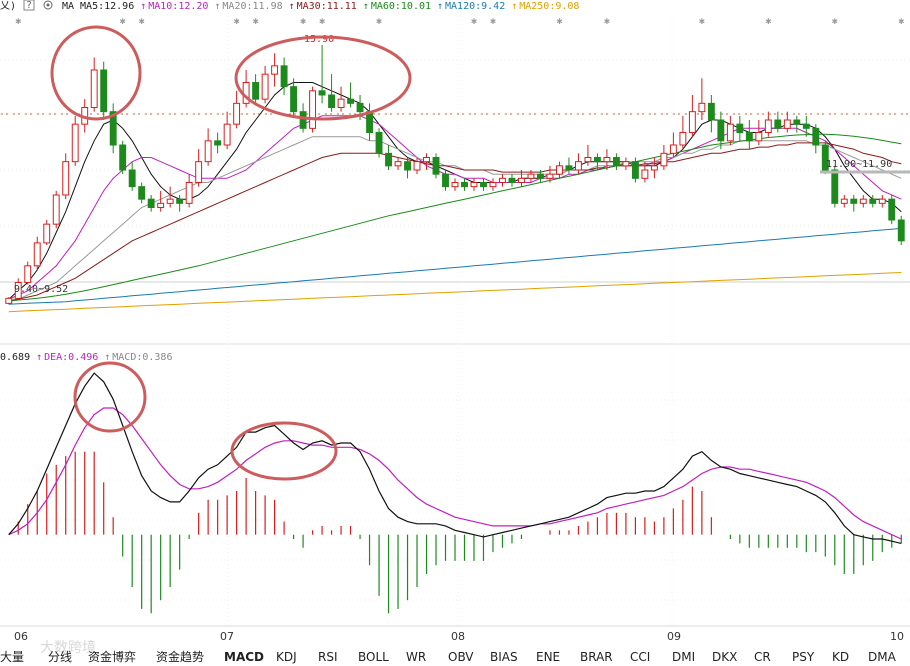 The height and width of the screenshot is (666, 910). What do you see at coordinates (683, 657) in the screenshot?
I see `tab-dmi: DMI` at bounding box center [683, 657].